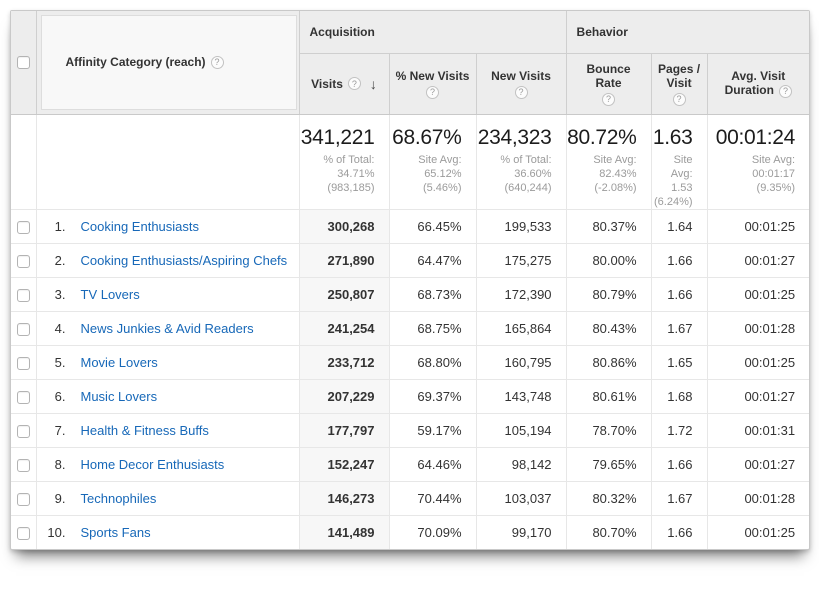 The width and height of the screenshot is (819, 592). What do you see at coordinates (609, 99) in the screenshot?
I see `bounce-rate-help-icon: ?` at bounding box center [609, 99].